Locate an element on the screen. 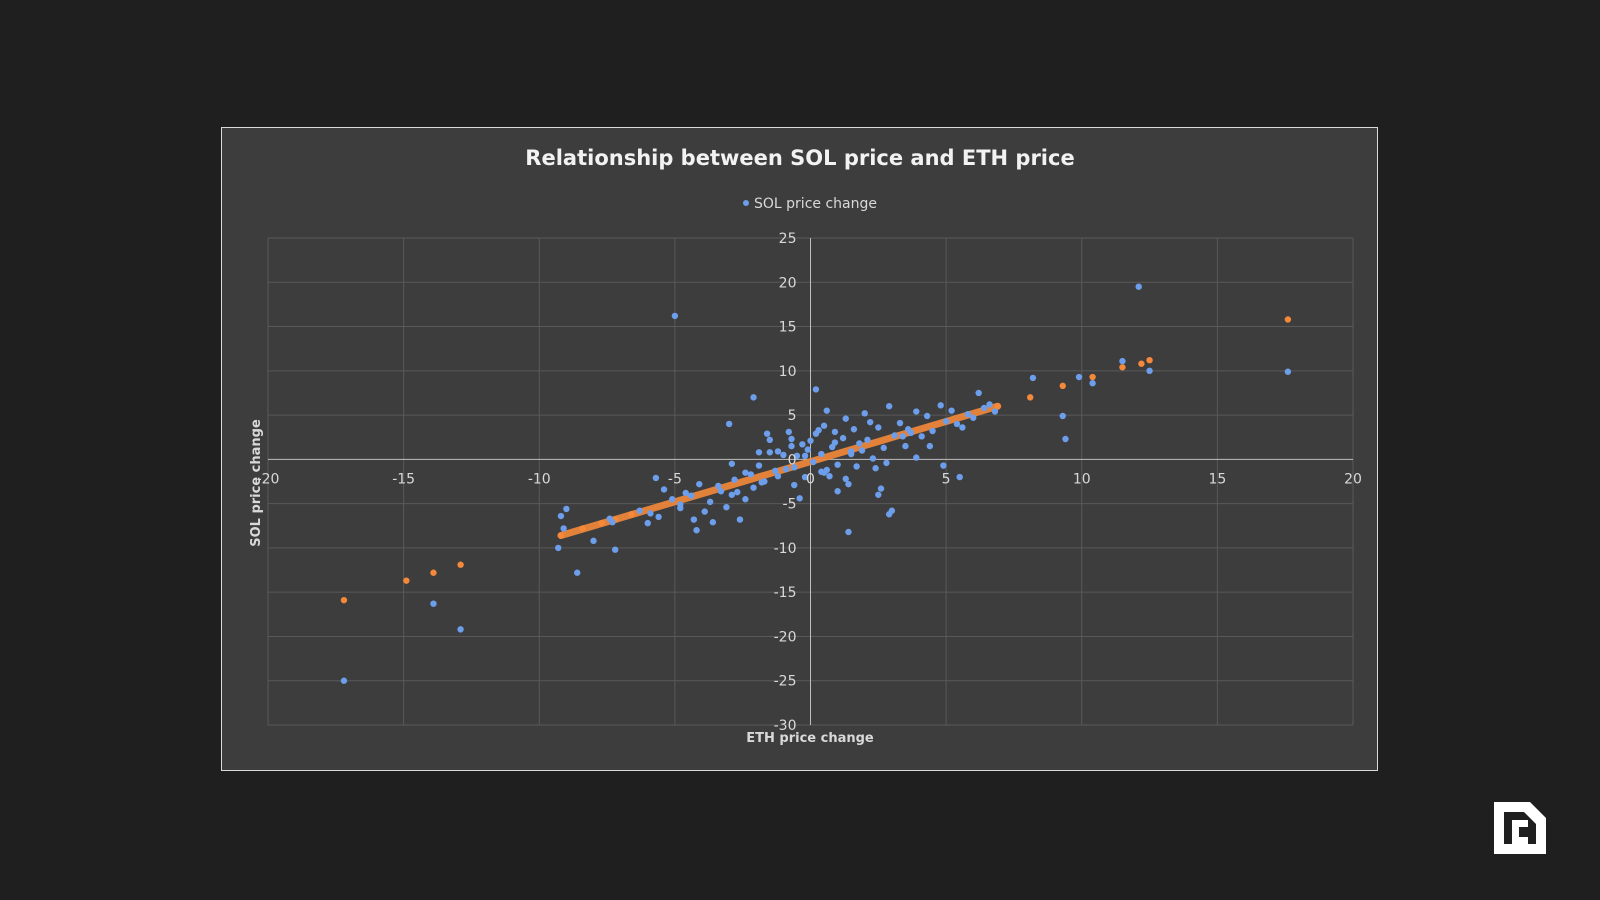 The height and width of the screenshot is (900, 1600). y-tick-label: 0 is located at coordinates (792, 460).